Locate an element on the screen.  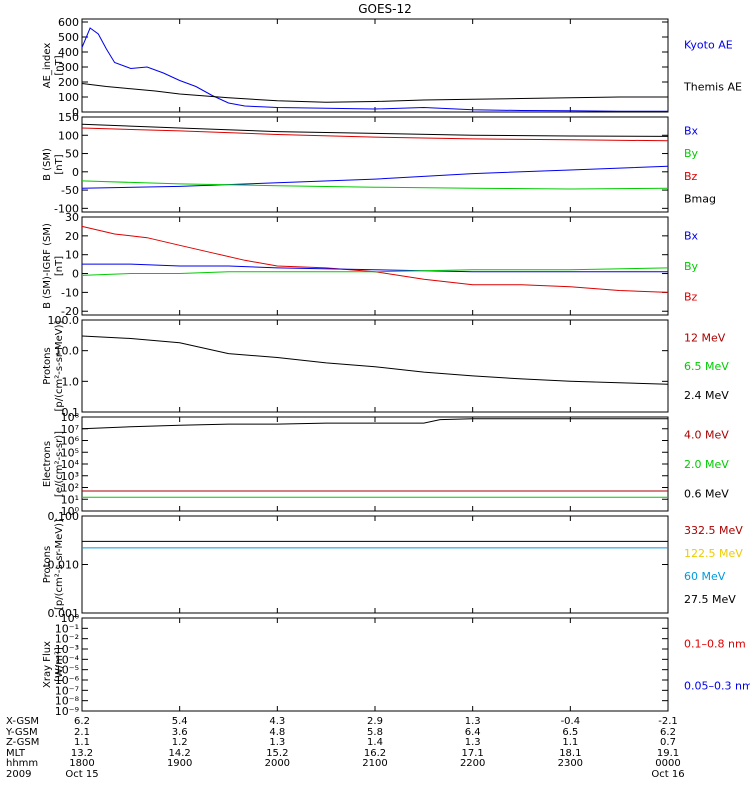
y-tick-label: 10⁶ is located at coordinates (70, 441).